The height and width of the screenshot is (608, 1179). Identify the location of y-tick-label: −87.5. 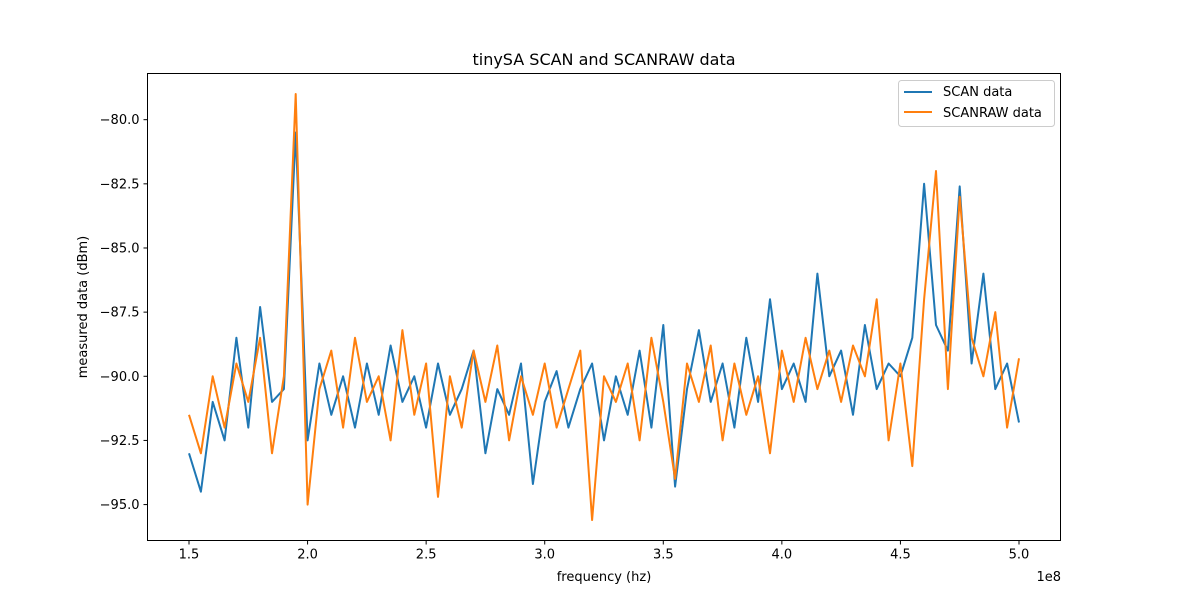
(120, 313).